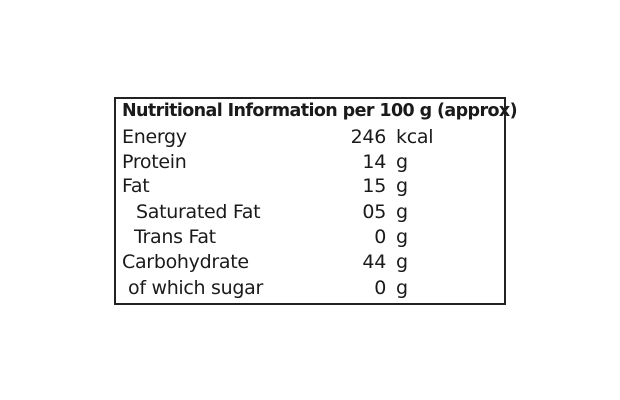 This screenshot has height=400, width=620. What do you see at coordinates (185, 262) in the screenshot?
I see `nutrient-label: Carbohydrate` at bounding box center [185, 262].